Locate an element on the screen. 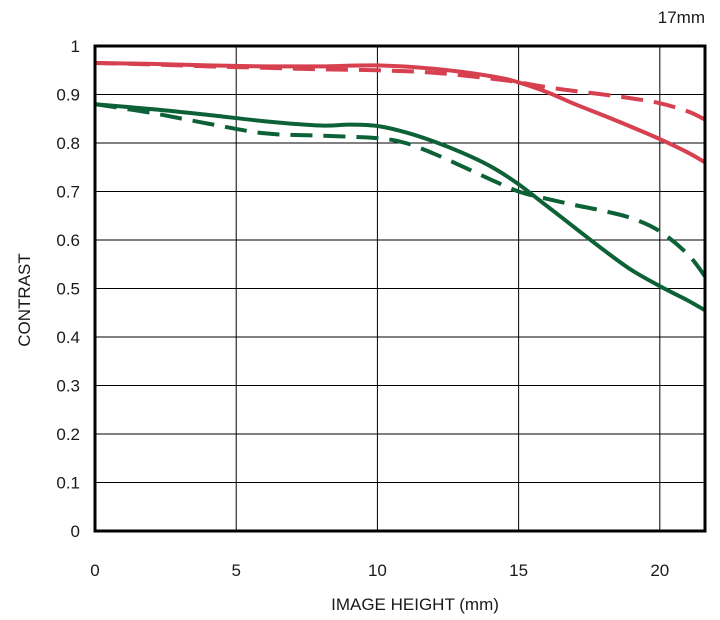 The image size is (720, 620). y-tick-labels: 0 0.1 0.2 0.3 0.4 0.5 0.6 0.7 0.8 0.9 1 is located at coordinates (68, 289).